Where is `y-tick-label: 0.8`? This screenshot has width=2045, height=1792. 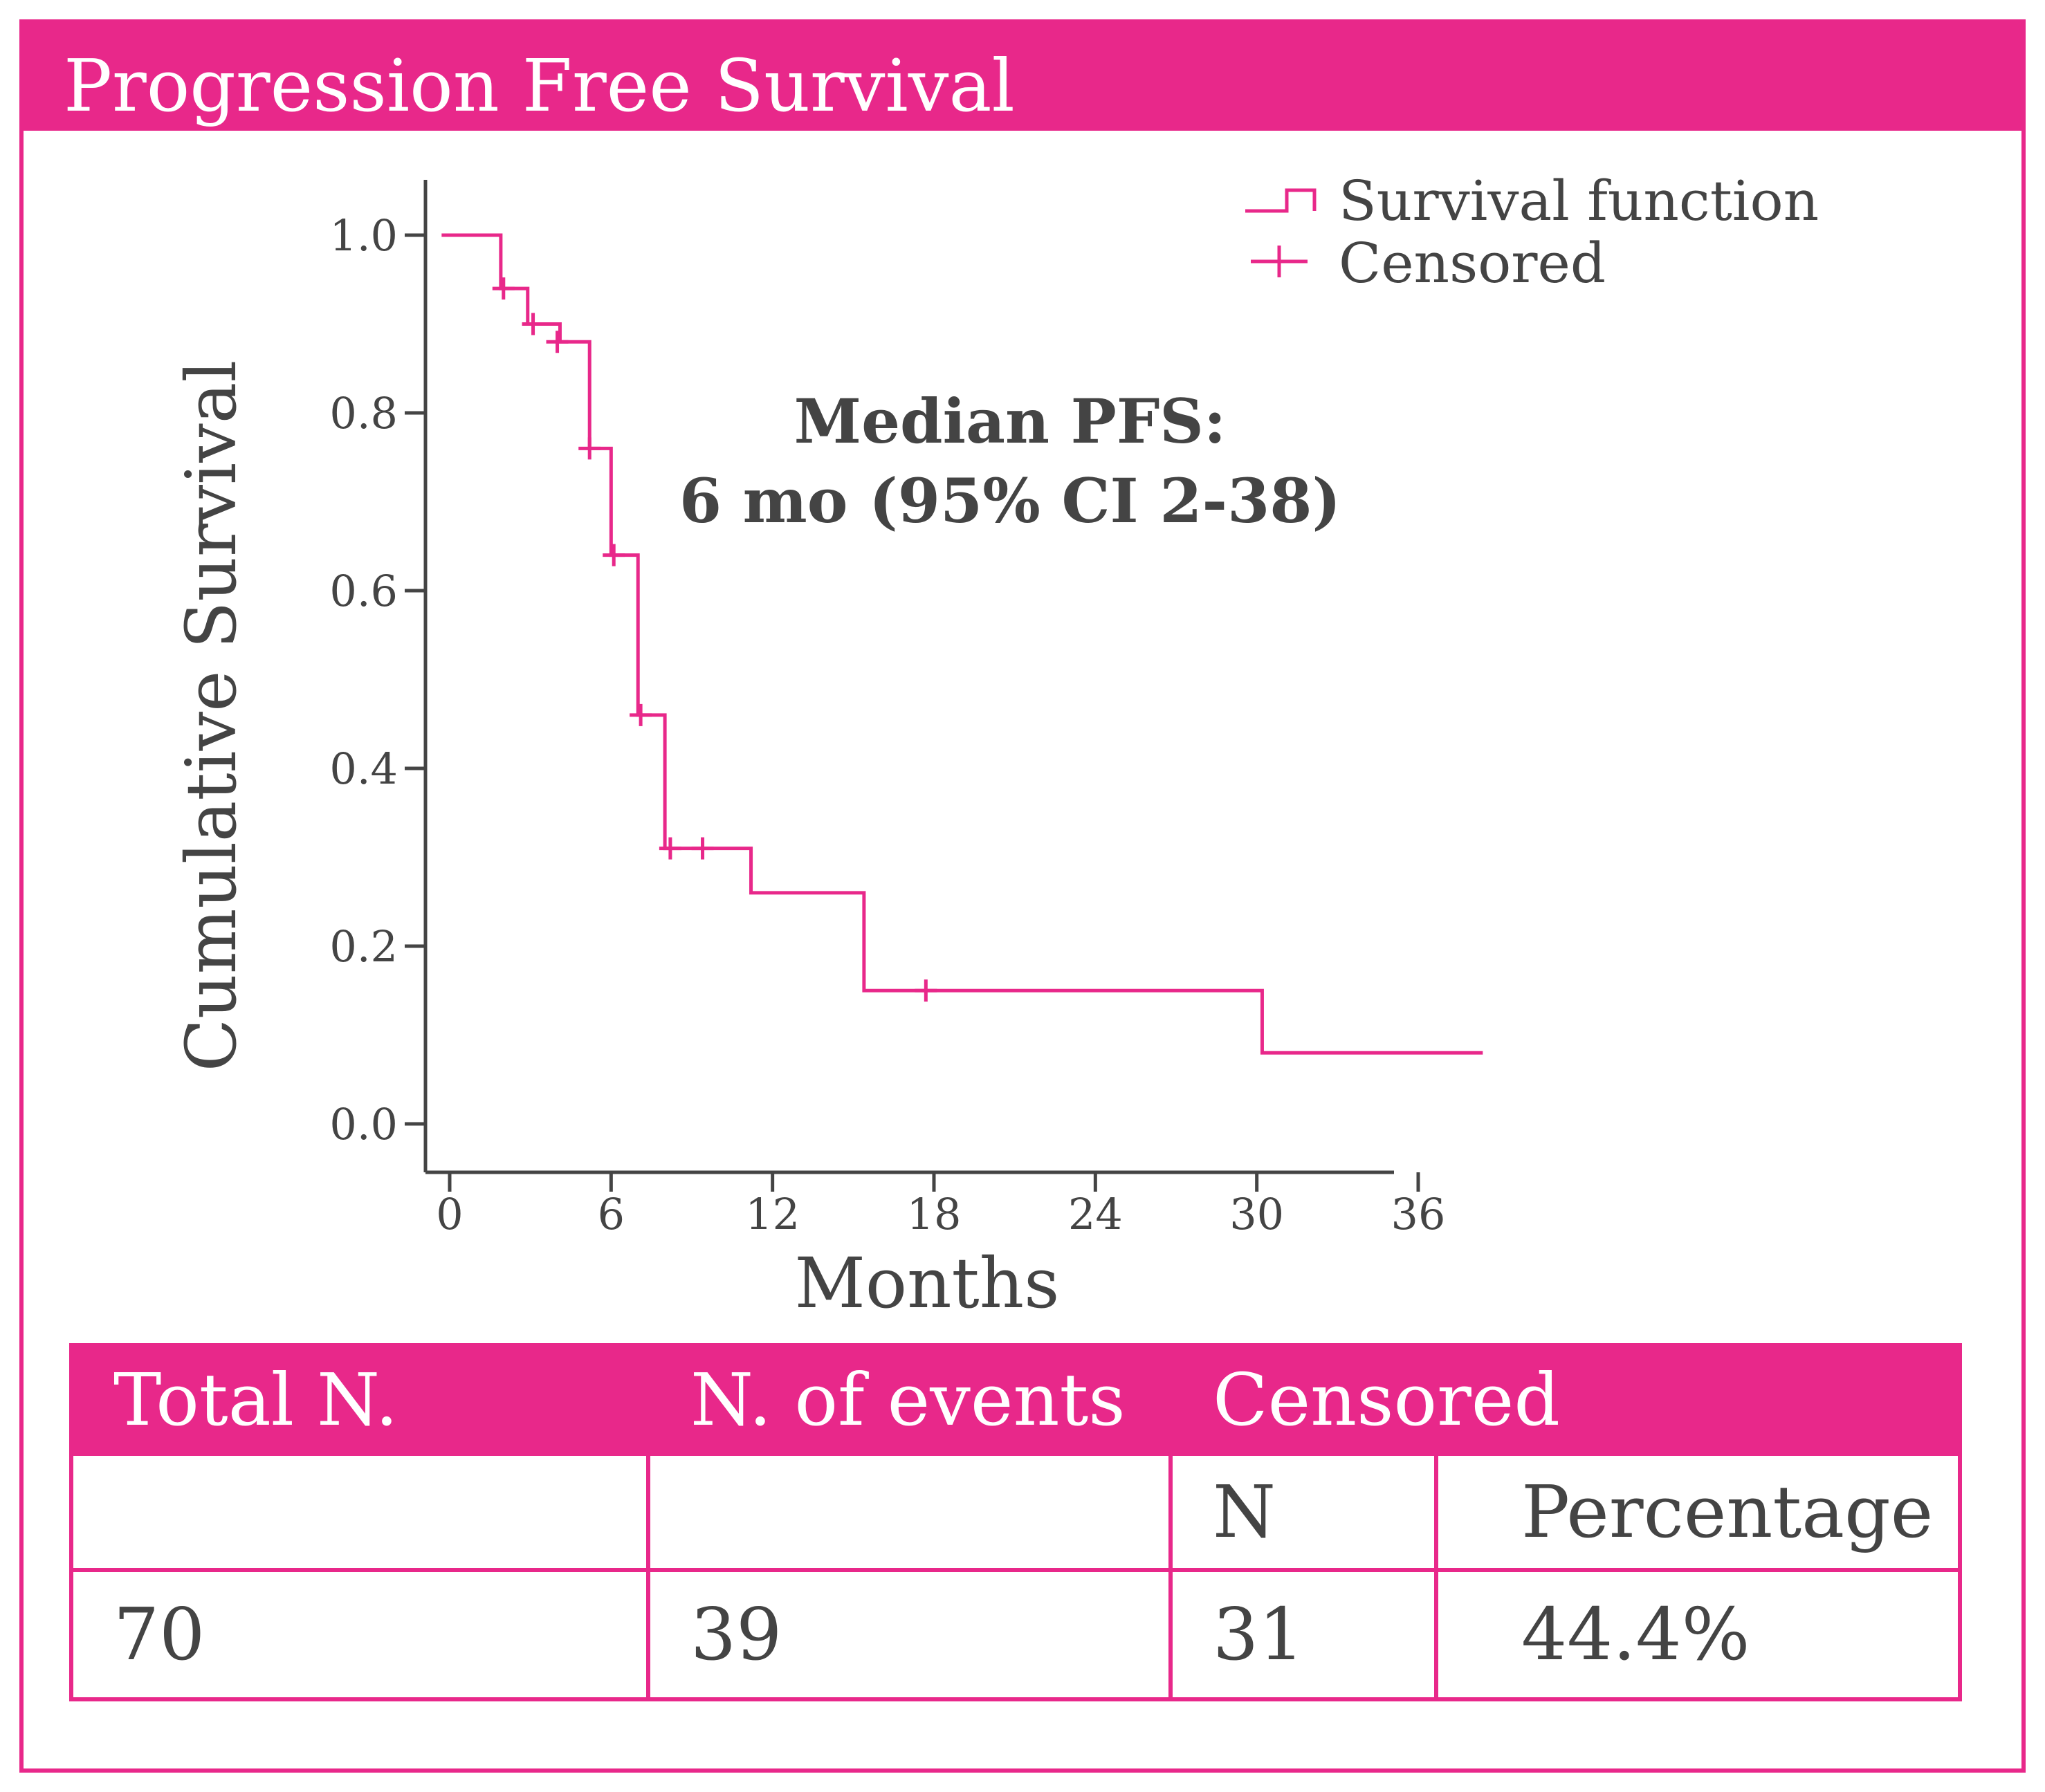
y-tick-label: 0.8 is located at coordinates (363, 413).